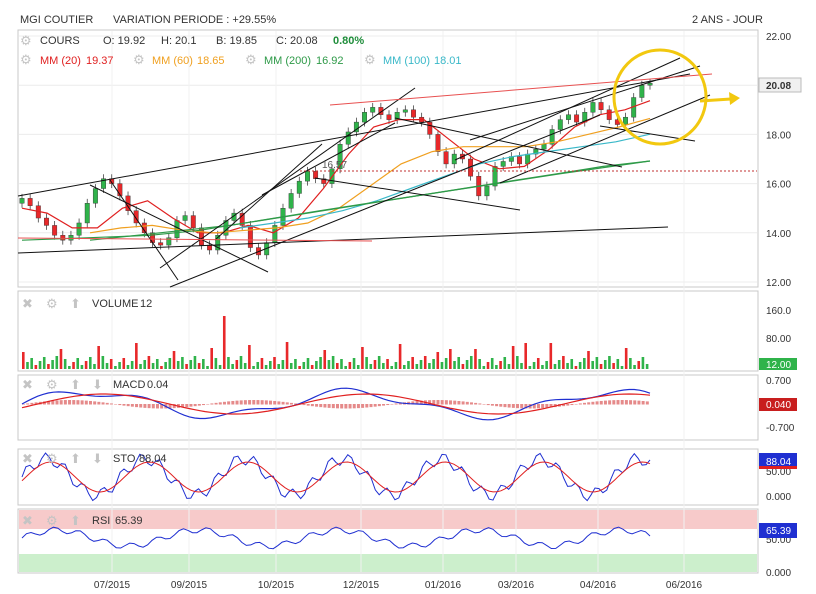  I want to click on macd-move-up-icon: ⬆, so click(75, 384).